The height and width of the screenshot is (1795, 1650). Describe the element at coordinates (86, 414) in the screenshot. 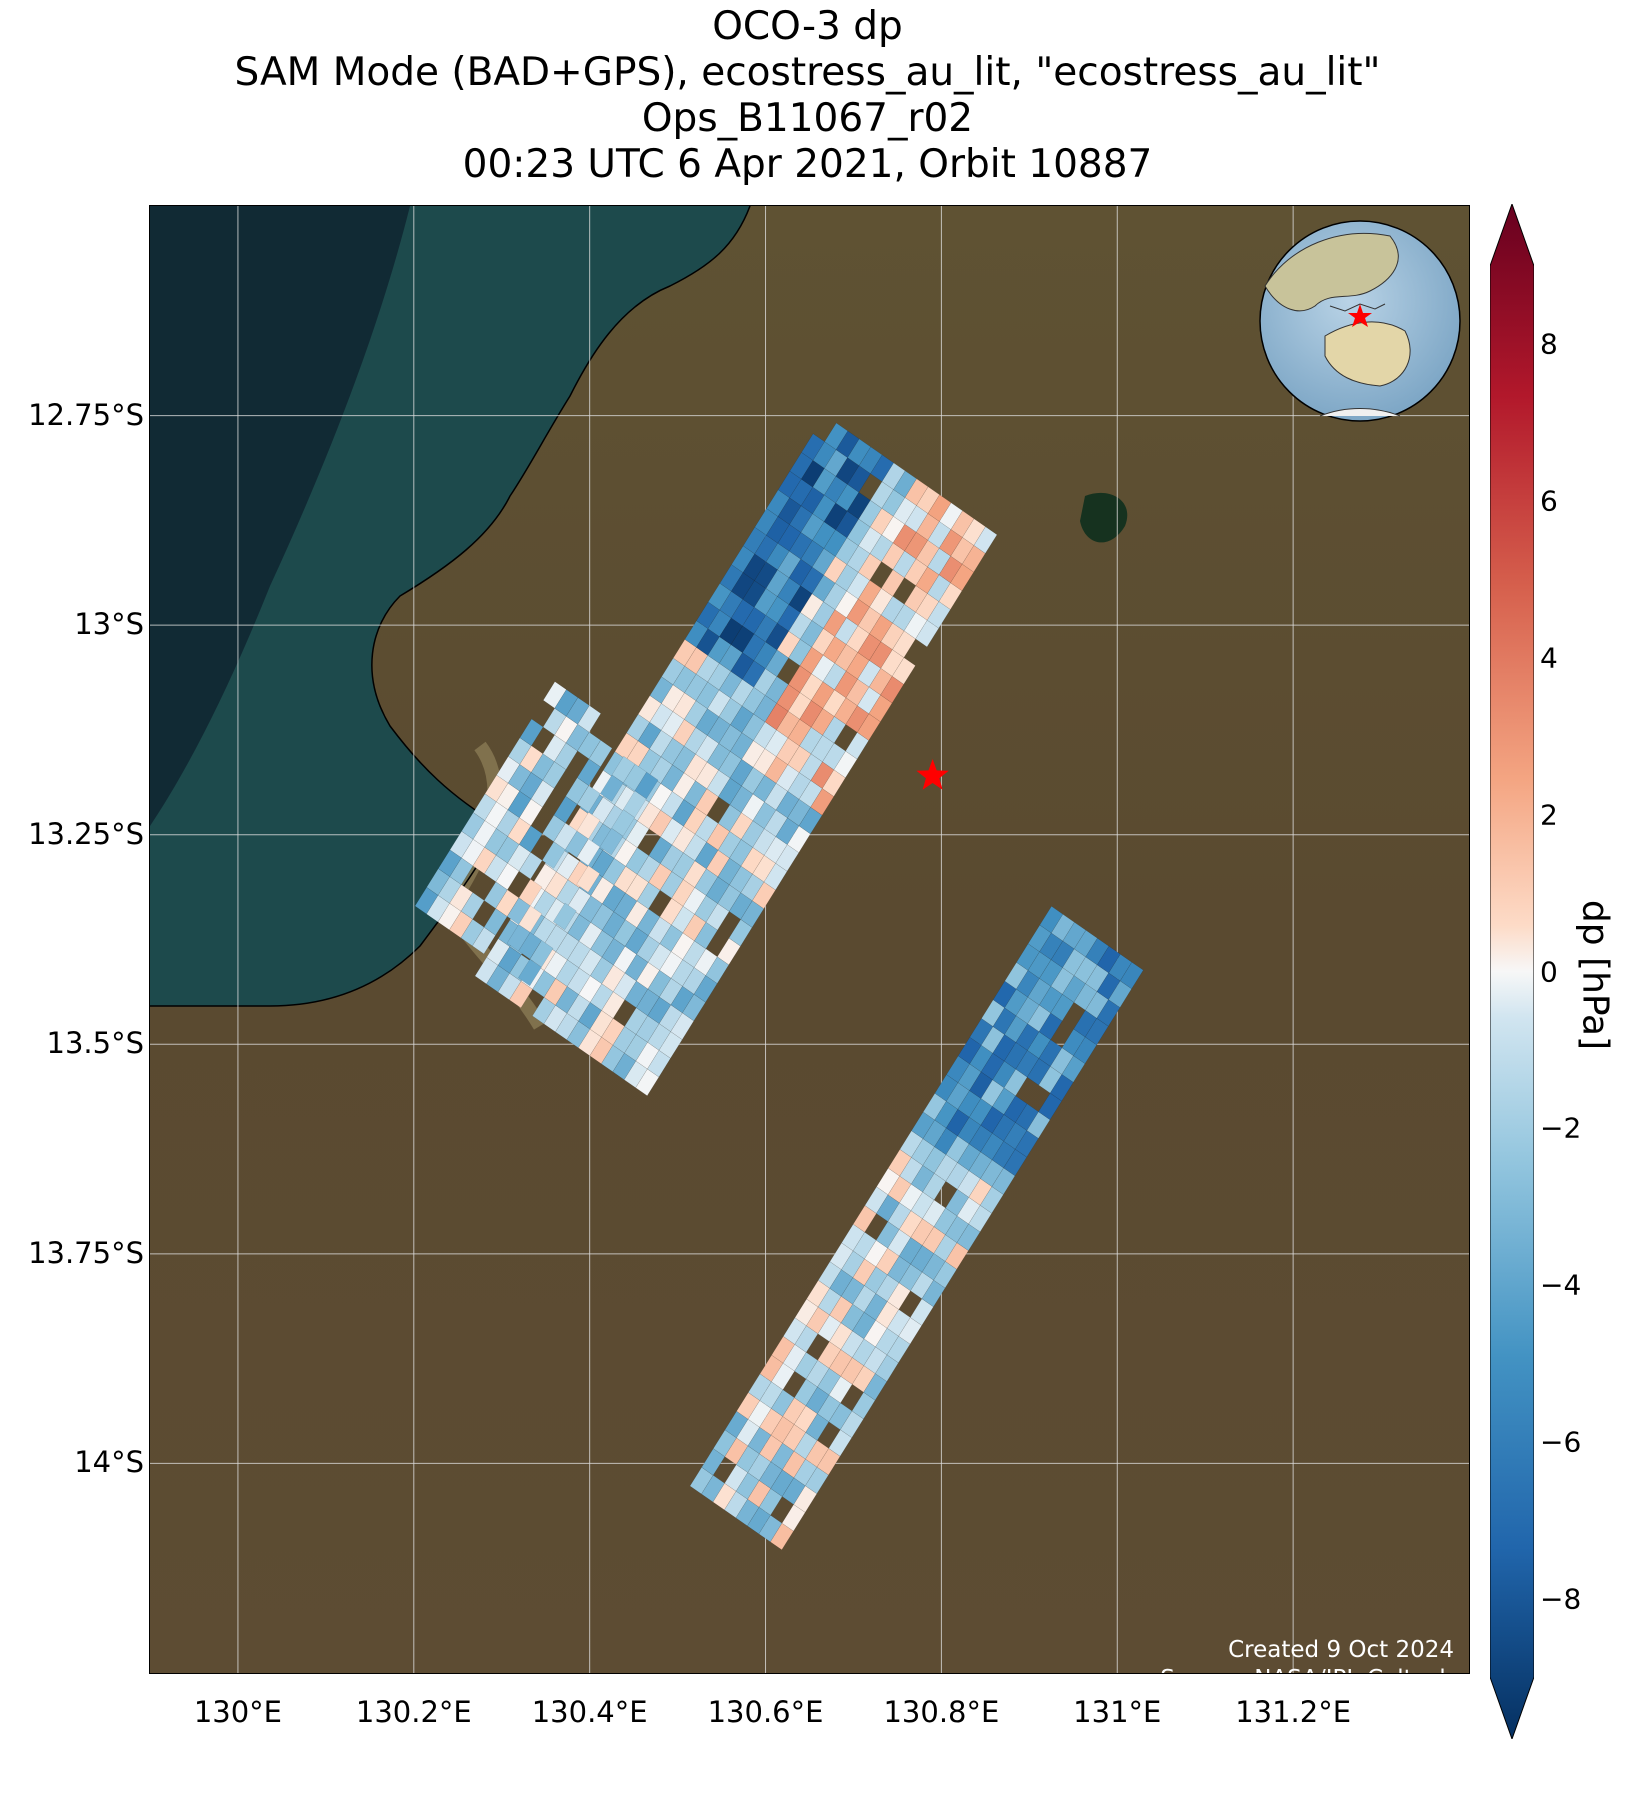

I see `latitude-tick-label: 12.75°S` at that location.